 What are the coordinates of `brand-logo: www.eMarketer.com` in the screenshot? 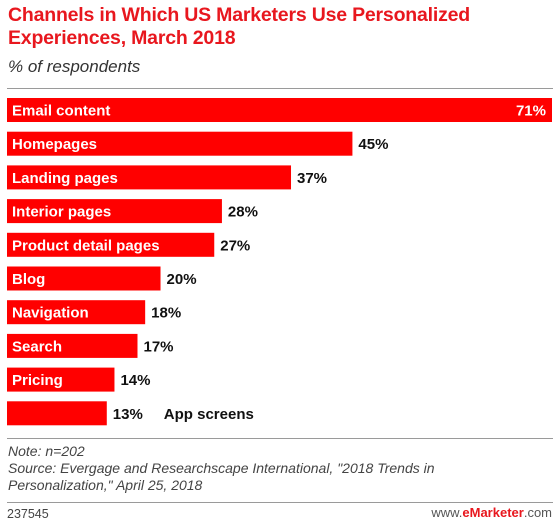 It's located at (491, 512).